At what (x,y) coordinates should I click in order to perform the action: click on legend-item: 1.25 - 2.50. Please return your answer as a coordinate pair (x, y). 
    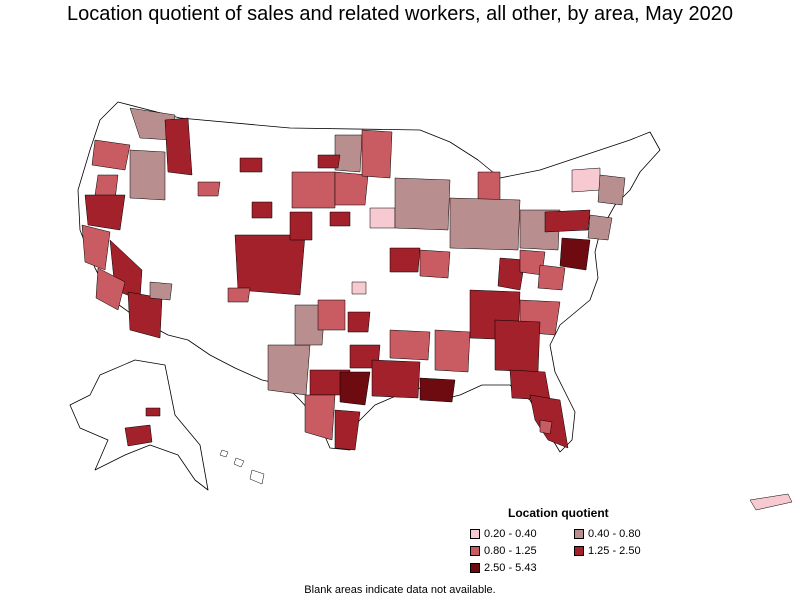
    Looking at the image, I should click on (607, 551).